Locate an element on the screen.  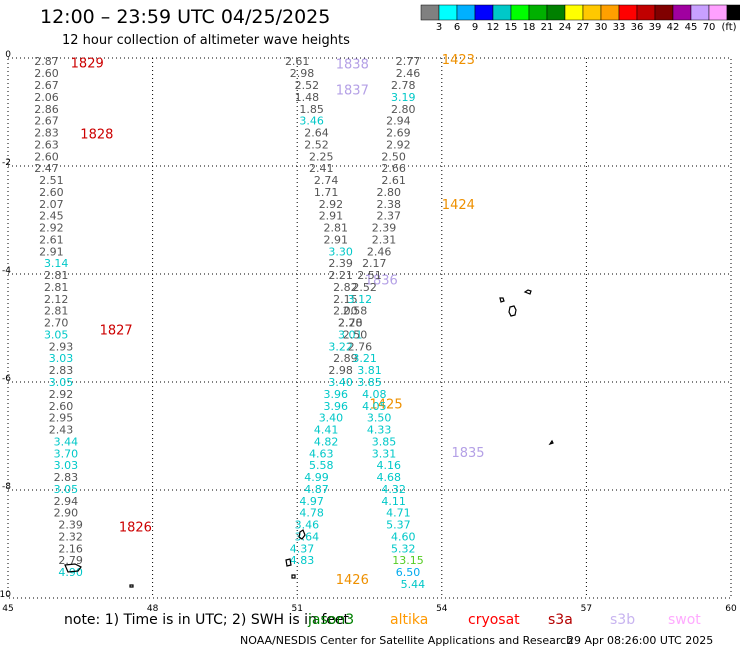
pass-time-label: 1838 is located at coordinates (352, 64).